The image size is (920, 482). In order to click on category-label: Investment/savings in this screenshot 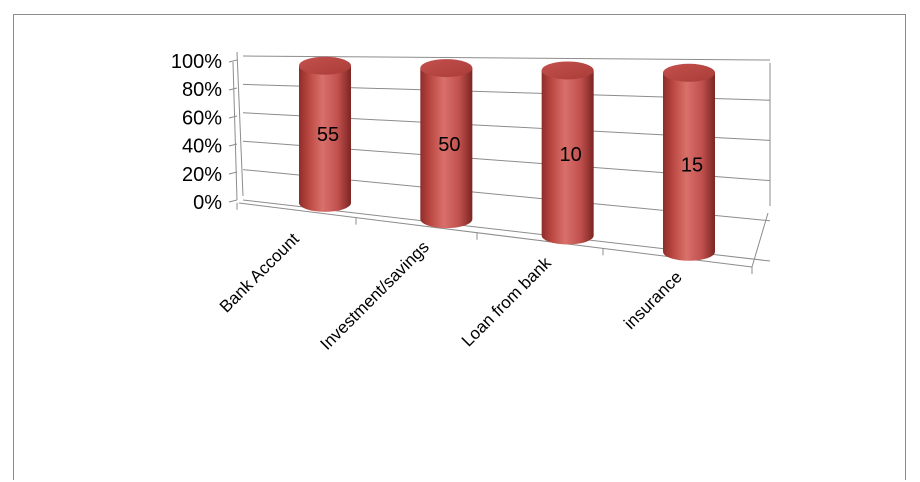, I will do `click(374, 295)`.